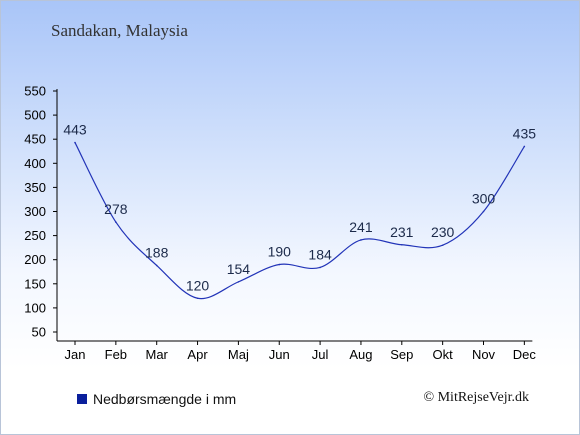 The height and width of the screenshot is (435, 580). What do you see at coordinates (157, 354) in the screenshot?
I see `x-tick-label: Mar` at bounding box center [157, 354].